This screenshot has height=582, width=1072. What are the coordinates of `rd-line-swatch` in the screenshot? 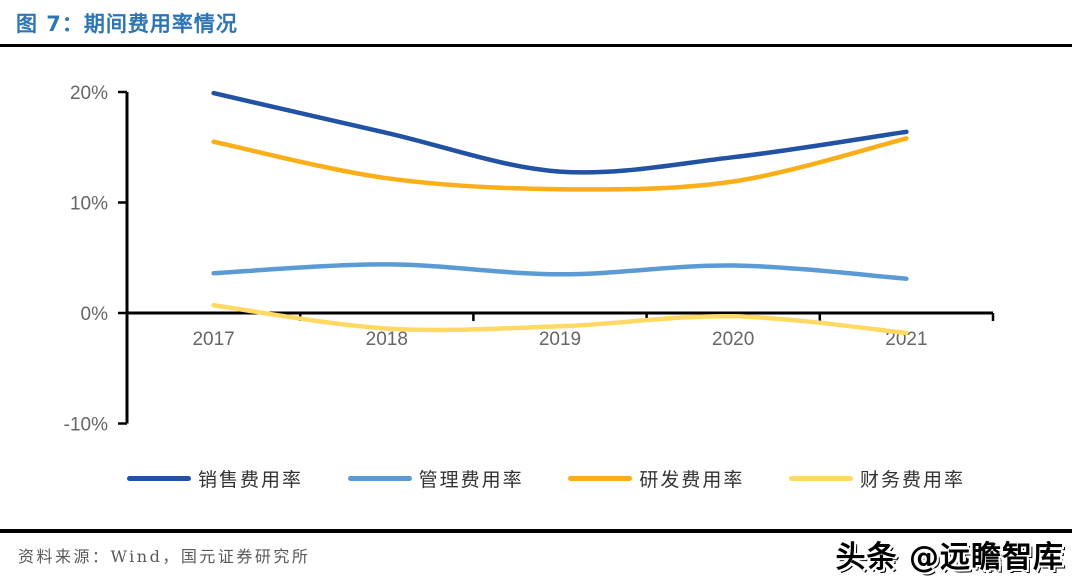 It's located at (600, 478).